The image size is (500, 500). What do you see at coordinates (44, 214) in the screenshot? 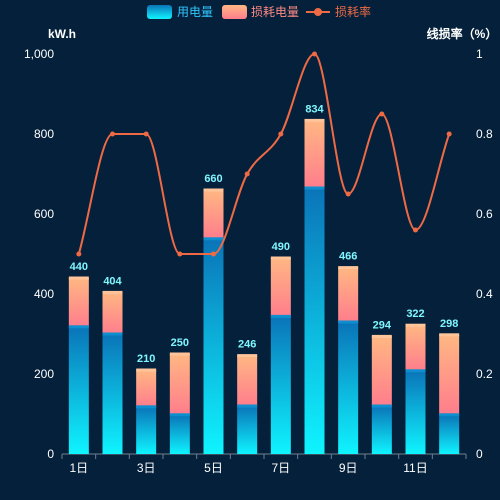
I see `y-left-tick-label: 600` at bounding box center [44, 214].